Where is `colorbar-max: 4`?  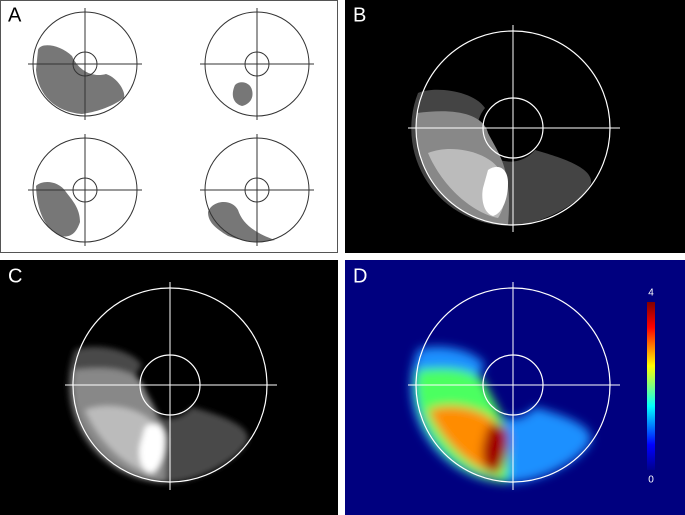 colorbar-max: 4 is located at coordinates (651, 293).